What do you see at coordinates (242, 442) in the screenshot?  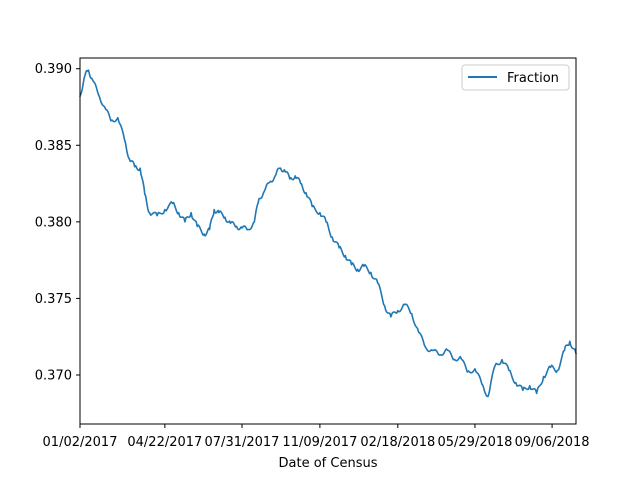 I see `x-tick-label: 07/31/2017` at bounding box center [242, 442].